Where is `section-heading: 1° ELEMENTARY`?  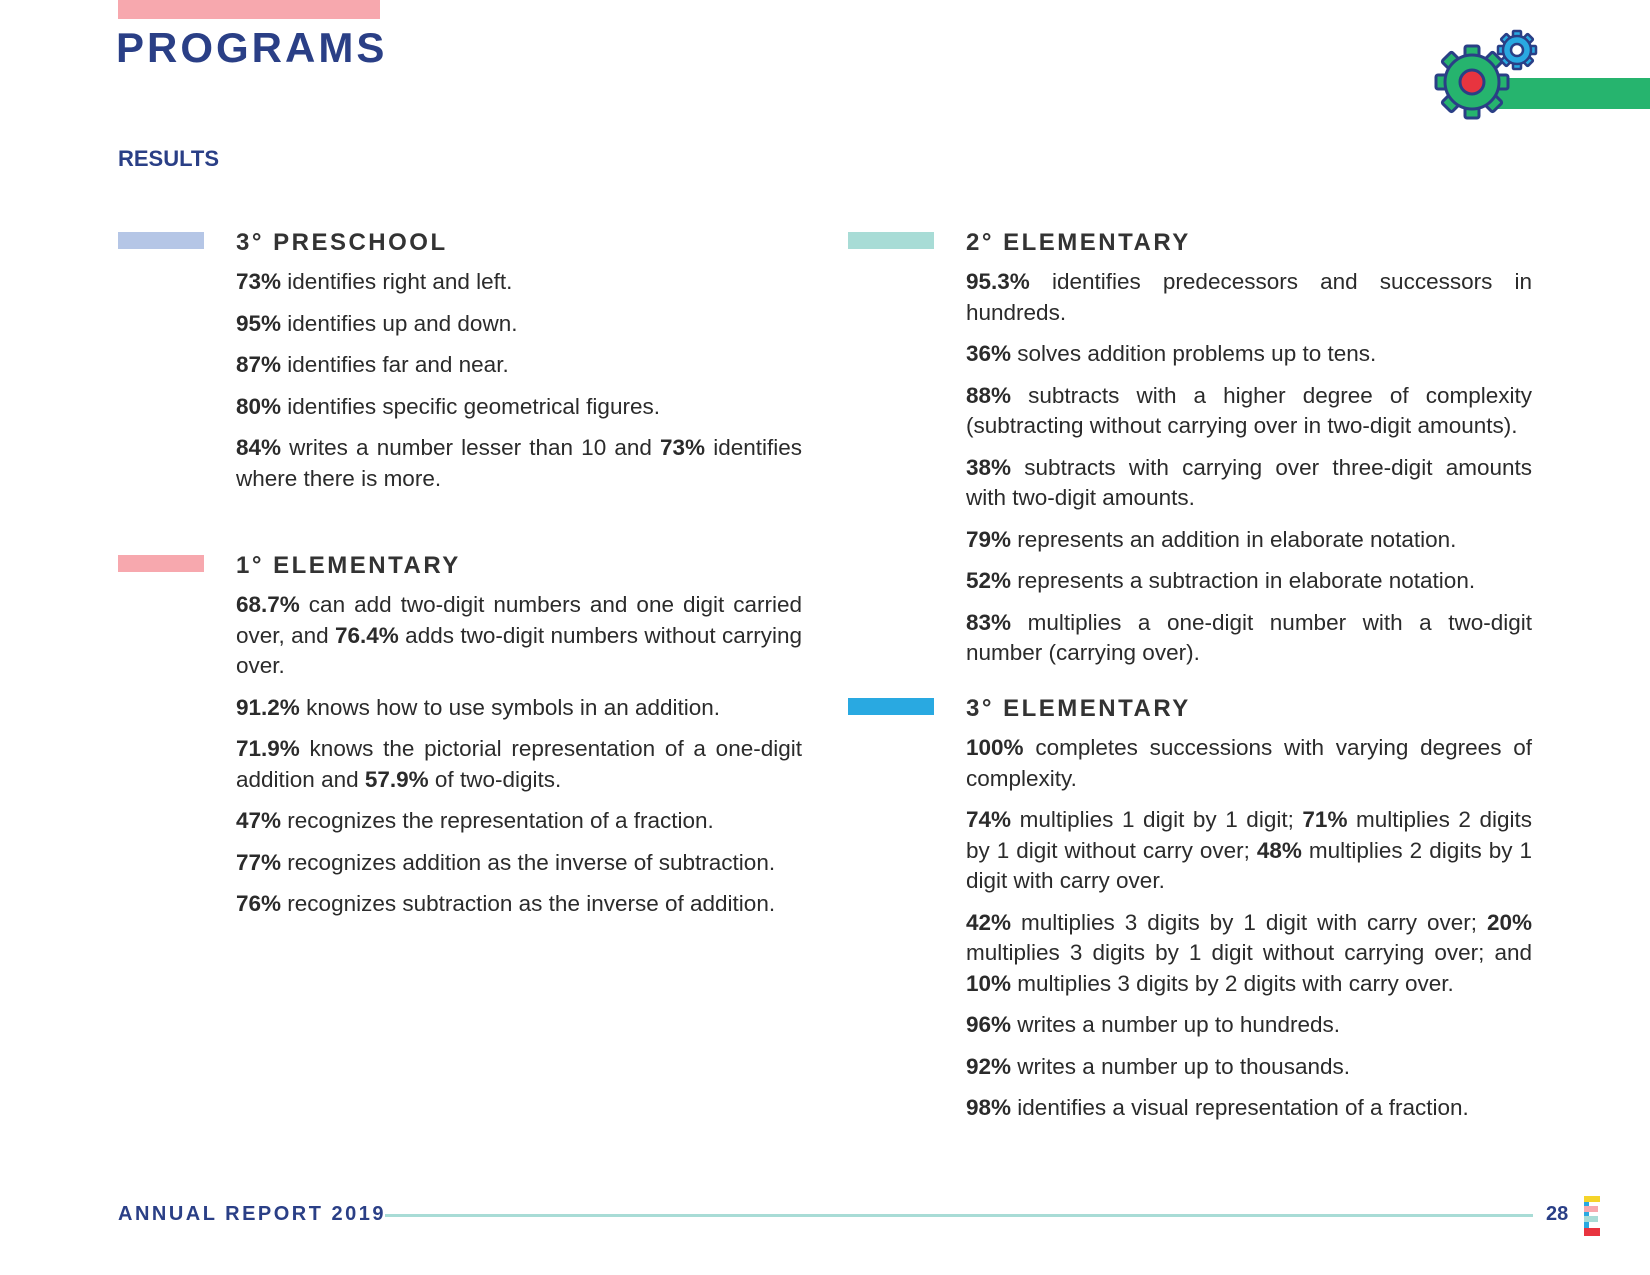
section-heading: 1° ELEMENTARY is located at coordinates (348, 565).